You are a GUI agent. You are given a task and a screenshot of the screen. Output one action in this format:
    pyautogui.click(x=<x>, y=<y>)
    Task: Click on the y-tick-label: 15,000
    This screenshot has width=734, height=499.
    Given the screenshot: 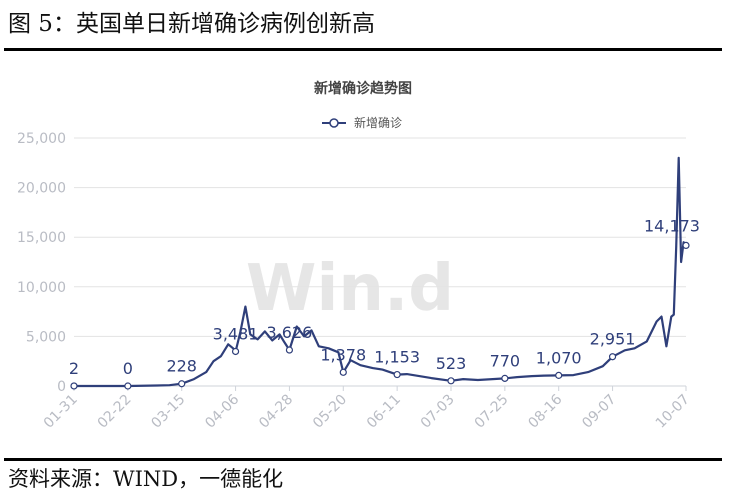 What is the action you would take?
    pyautogui.click(x=41, y=238)
    